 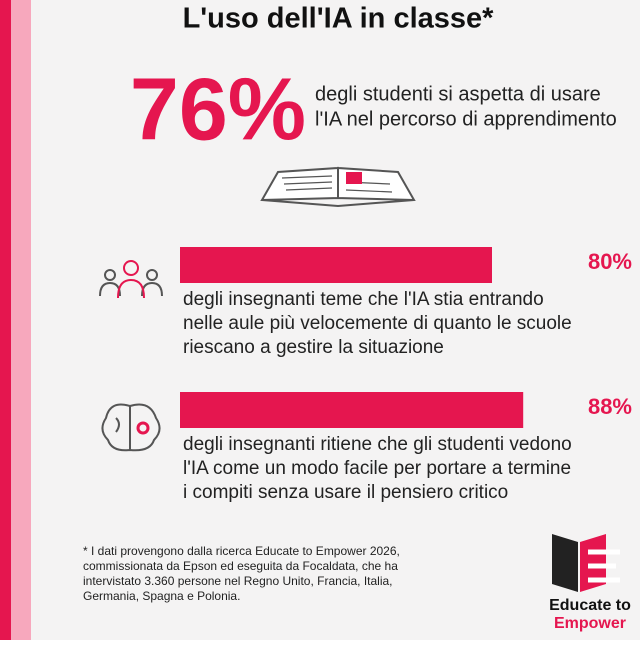 What do you see at coordinates (586, 563) in the screenshot?
I see `logo-mark` at bounding box center [586, 563].